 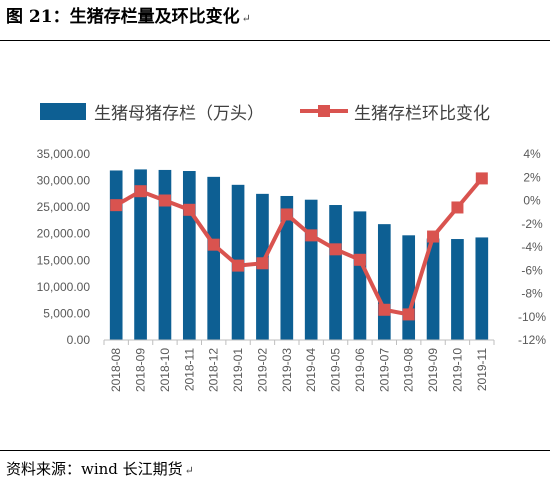 I want to click on right-axis-tick-label: -4%, so click(x=532, y=247).